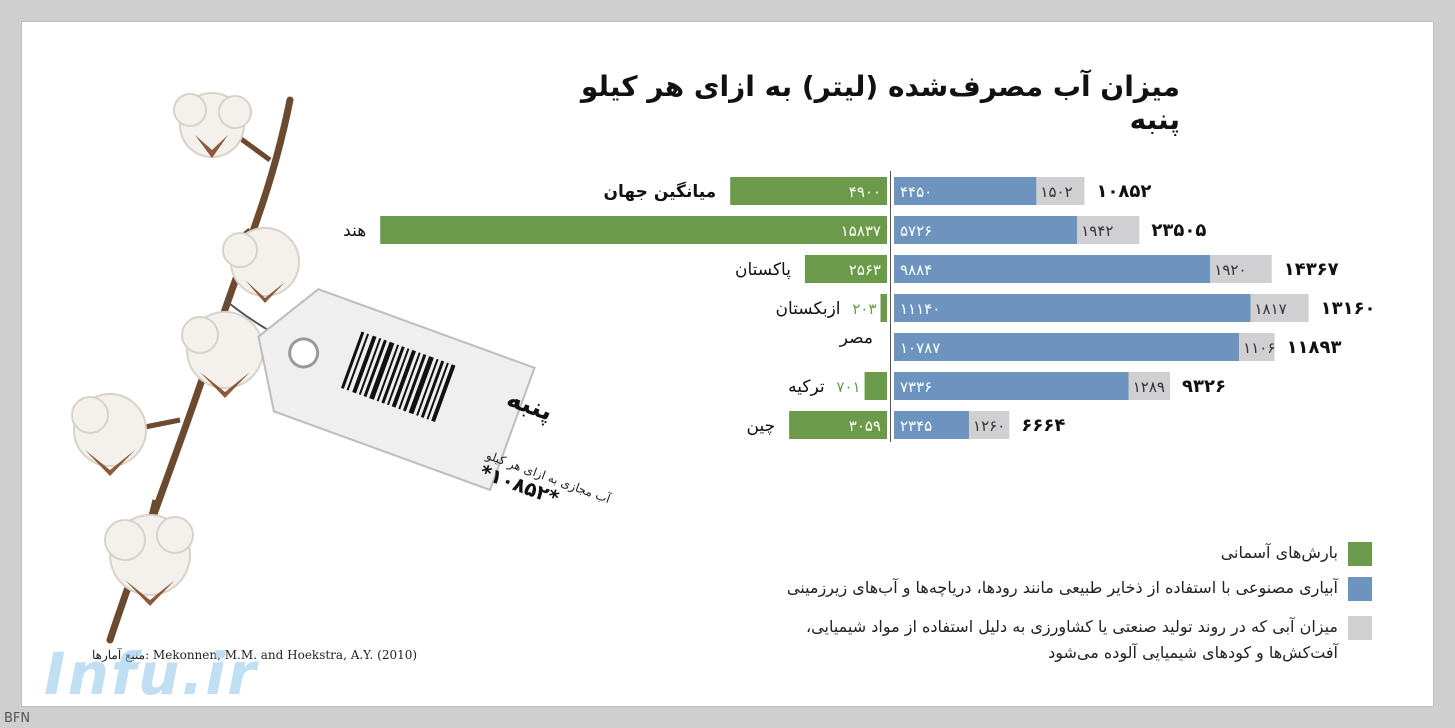 This screenshot has width=1455, height=728. What do you see at coordinates (920, 309) in the screenshot?
I see `bar-label-blue: ۱۱۱۴۰` at bounding box center [920, 309].